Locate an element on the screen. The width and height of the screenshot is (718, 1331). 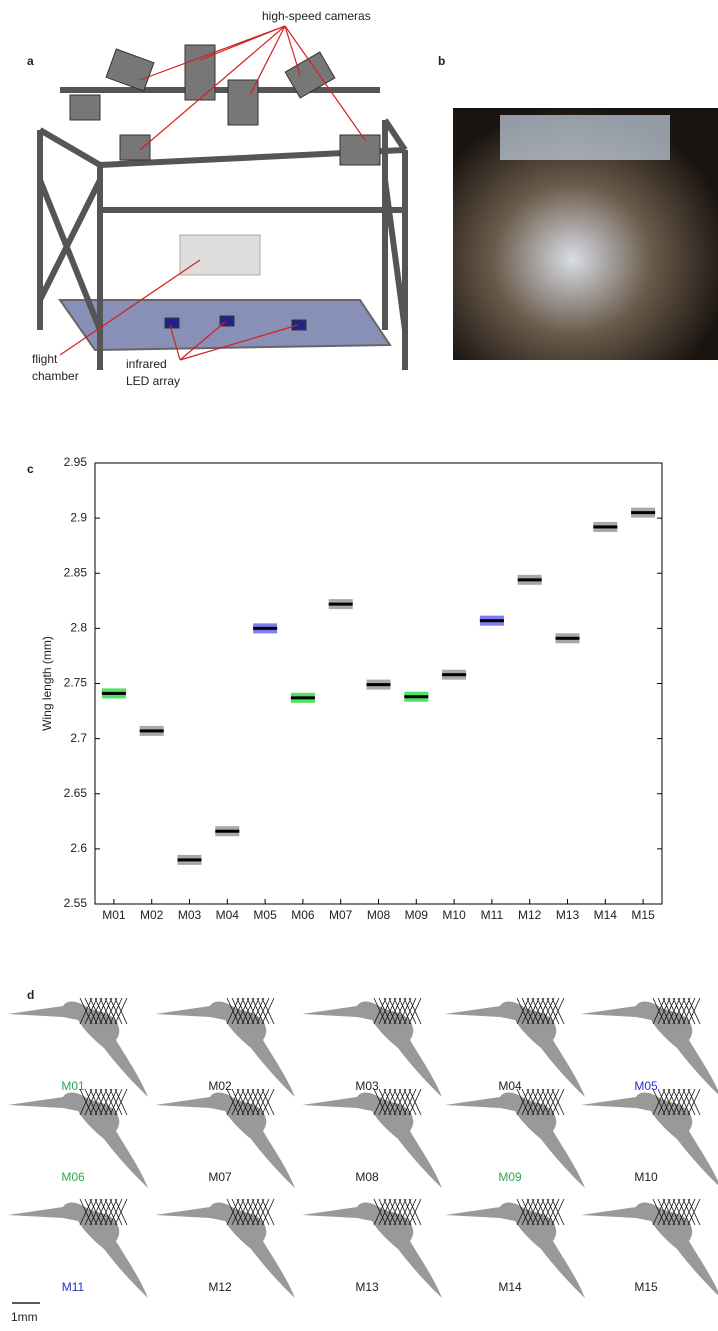
x-tick-label: M14 is located at coordinates (606, 915).